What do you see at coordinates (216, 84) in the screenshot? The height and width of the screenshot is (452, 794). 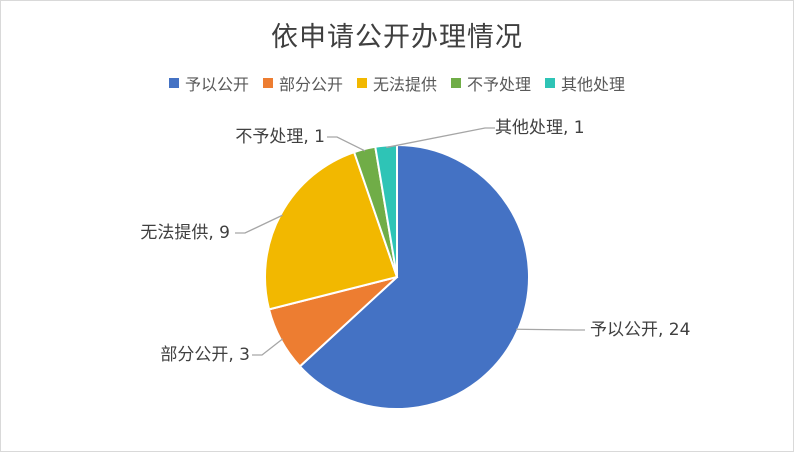 I see `legend-label-0: 予以公开` at bounding box center [216, 84].